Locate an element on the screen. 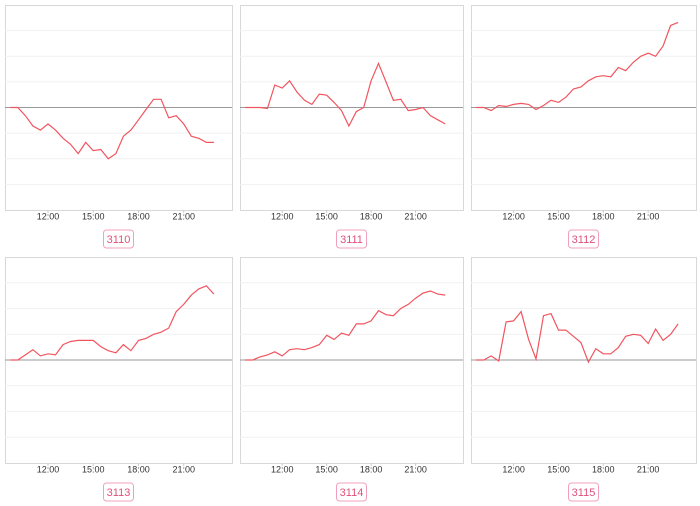 The image size is (700, 506). chart-label: 3111 is located at coordinates (351, 240).